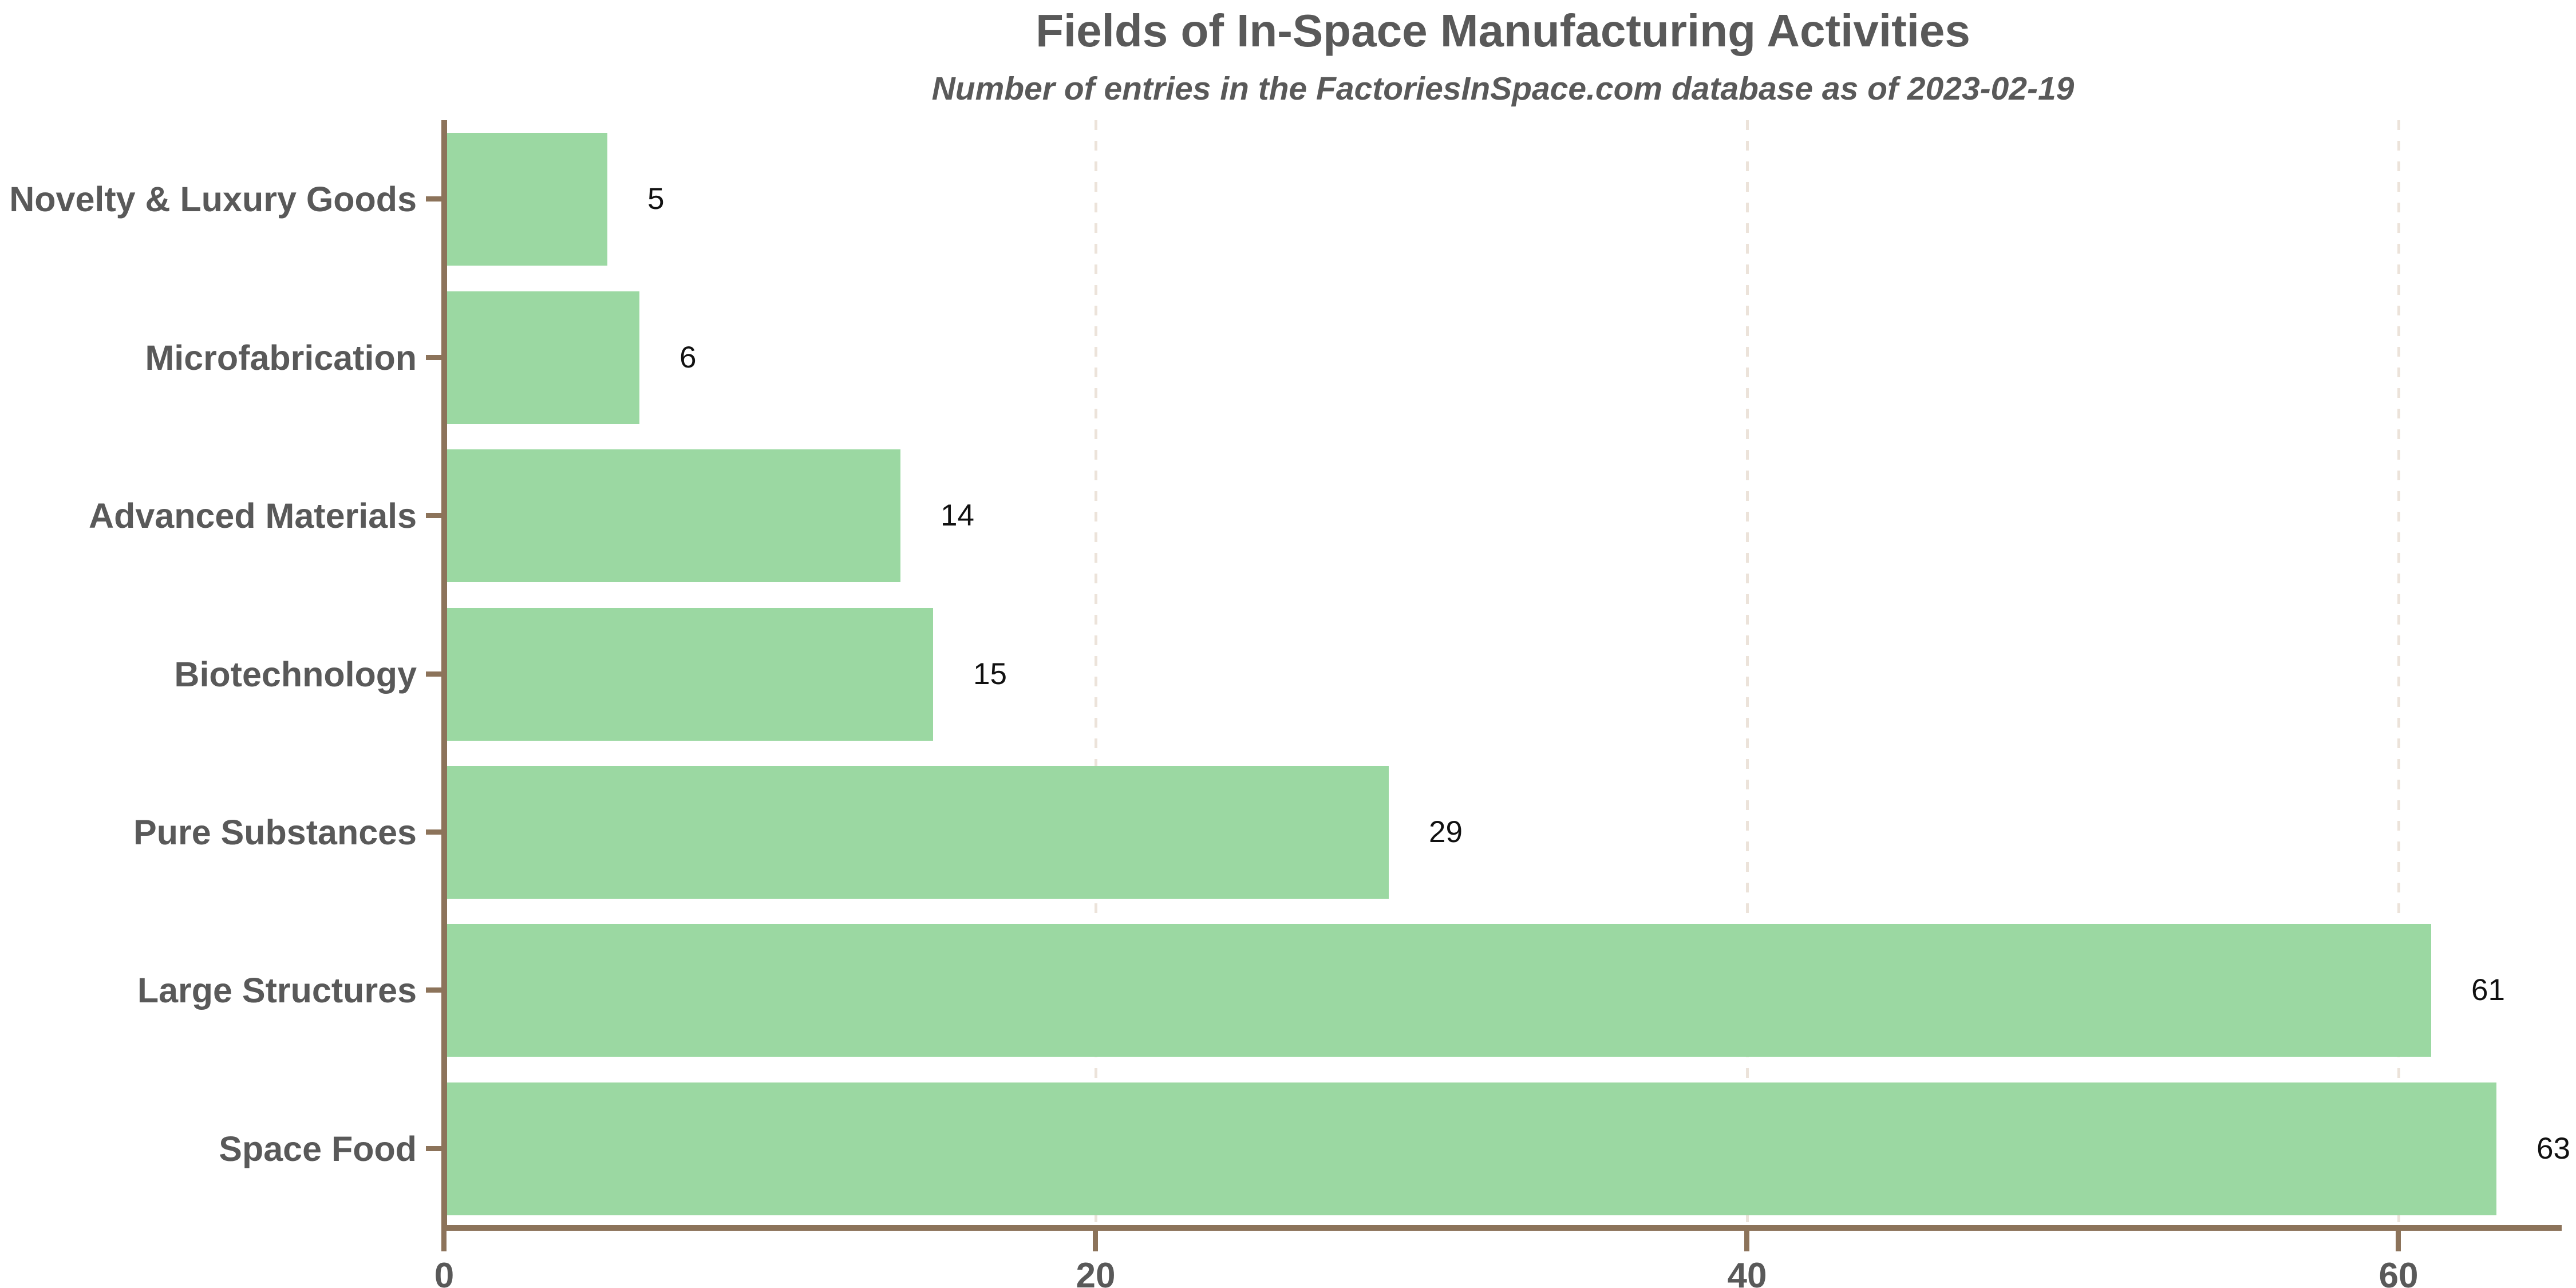 Image resolution: width=2576 pixels, height=1288 pixels. I want to click on value-label: 14, so click(957, 516).